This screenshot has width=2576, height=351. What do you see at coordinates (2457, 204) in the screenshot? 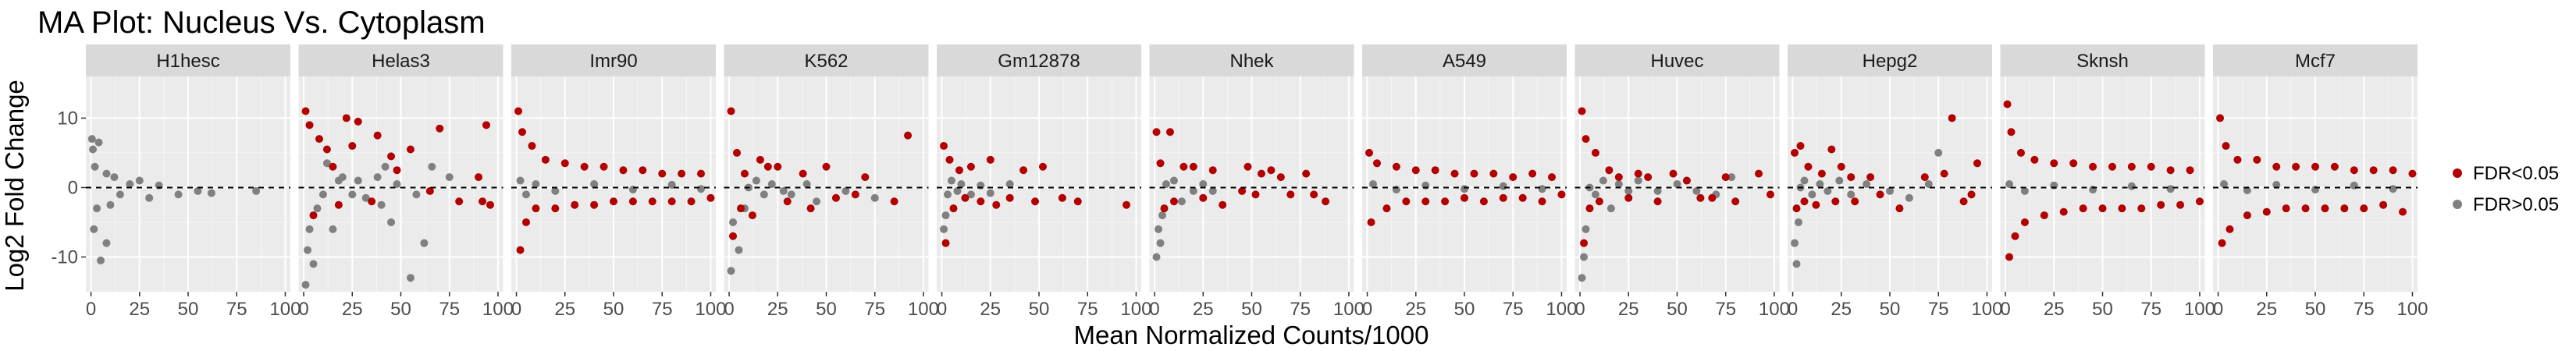
I see `legend-key-not-significant` at bounding box center [2457, 204].